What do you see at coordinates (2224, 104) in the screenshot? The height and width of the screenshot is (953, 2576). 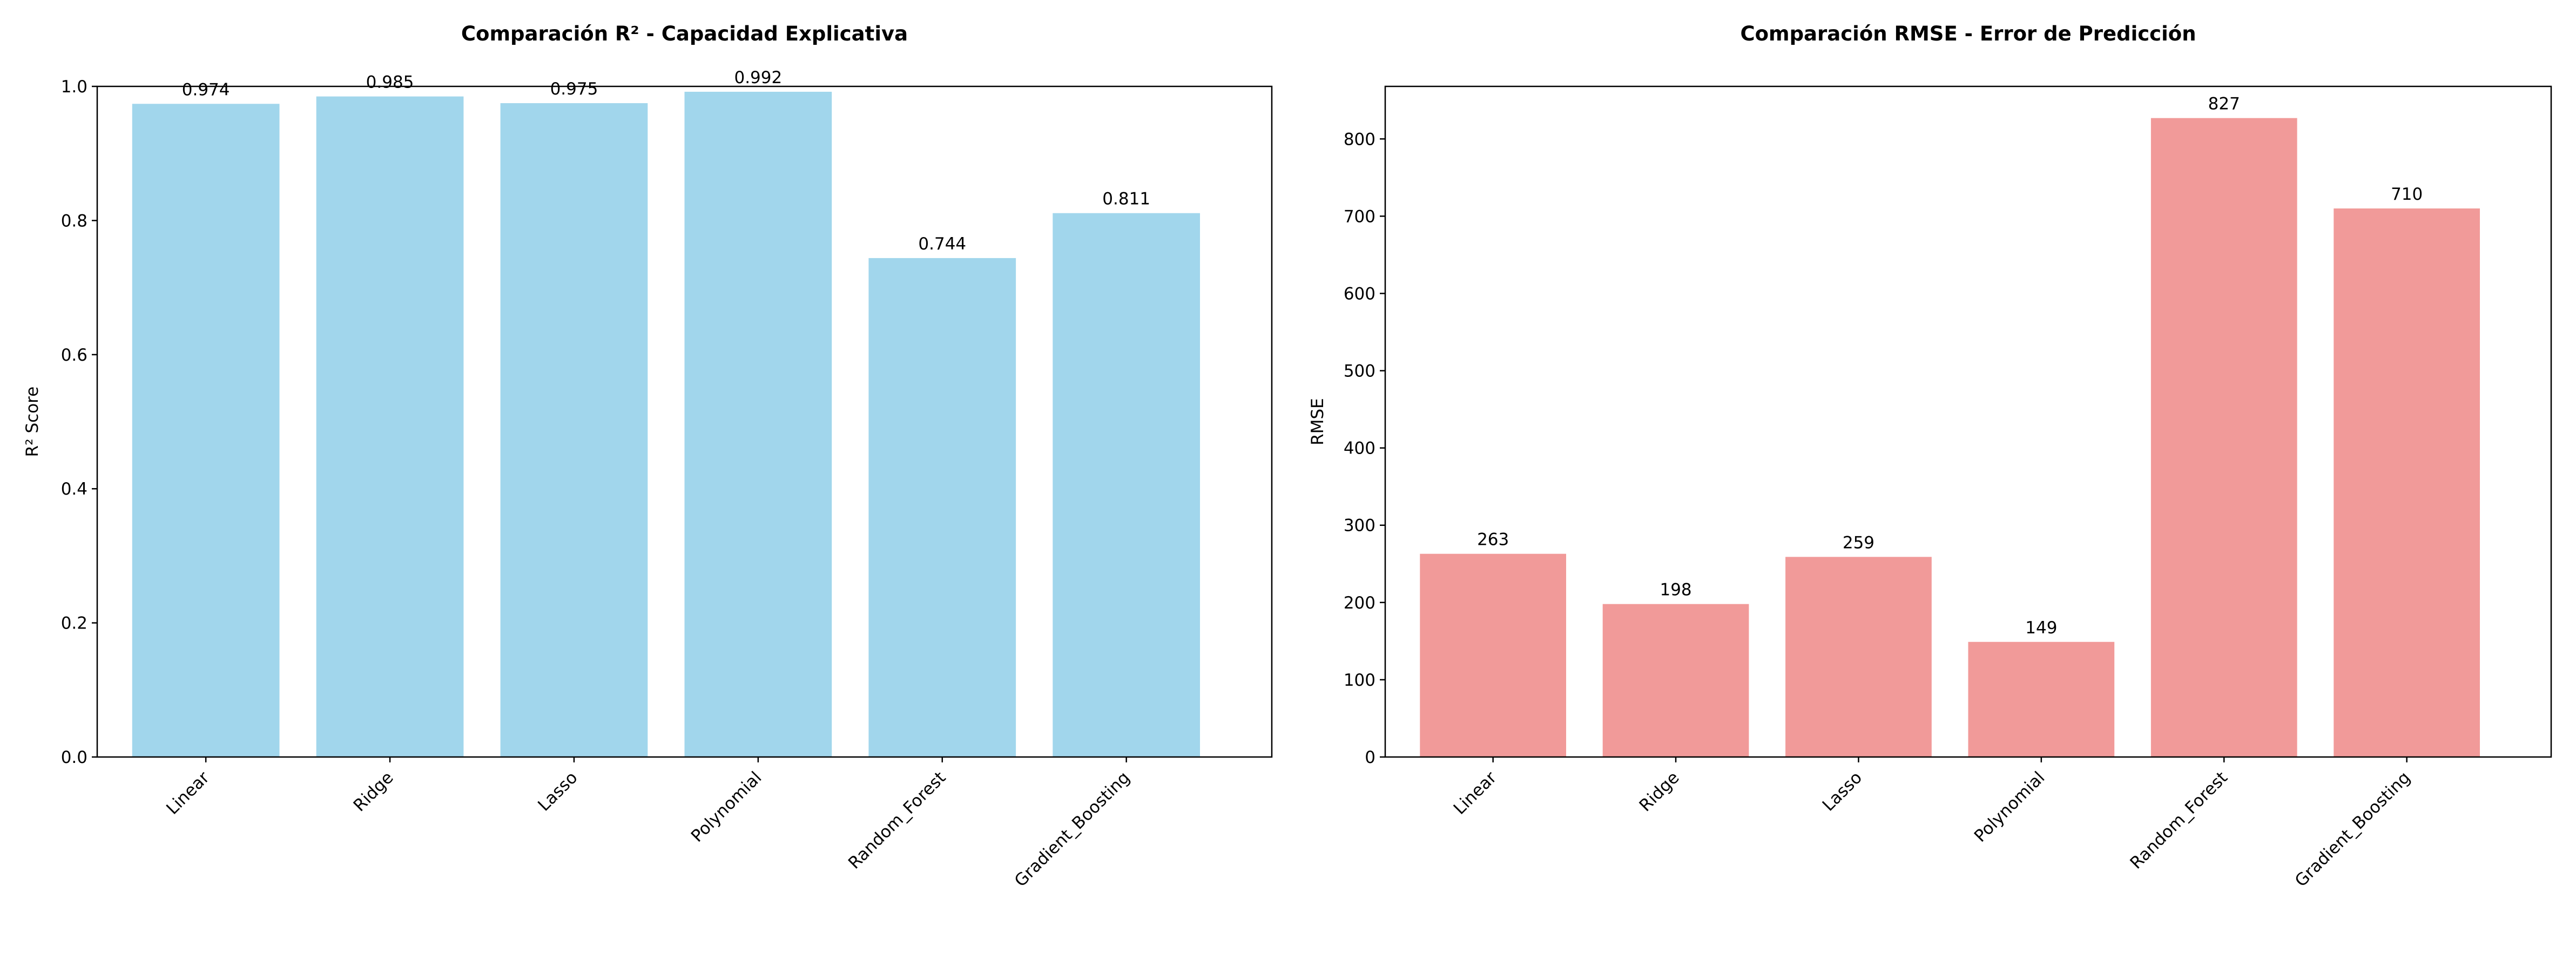 I see `data-label: 827` at bounding box center [2224, 104].